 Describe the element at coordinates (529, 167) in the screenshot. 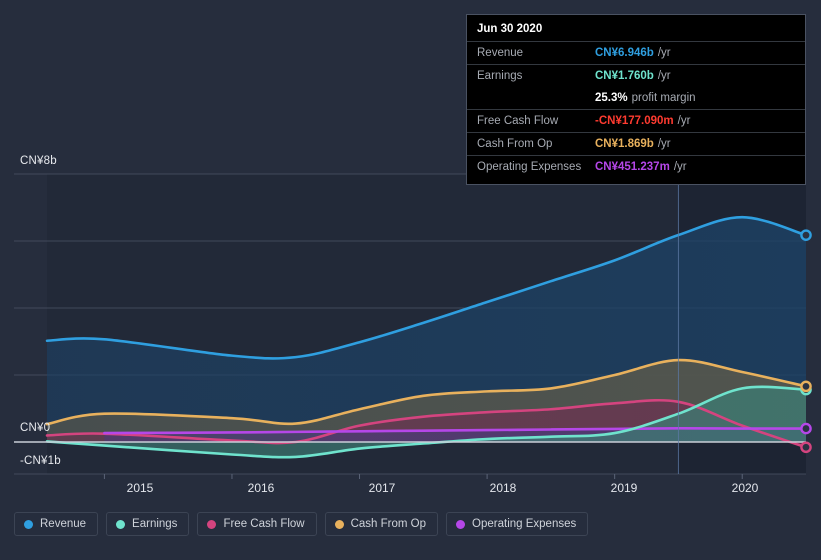

I see `tooltip-row-label: Operating Expenses` at that location.